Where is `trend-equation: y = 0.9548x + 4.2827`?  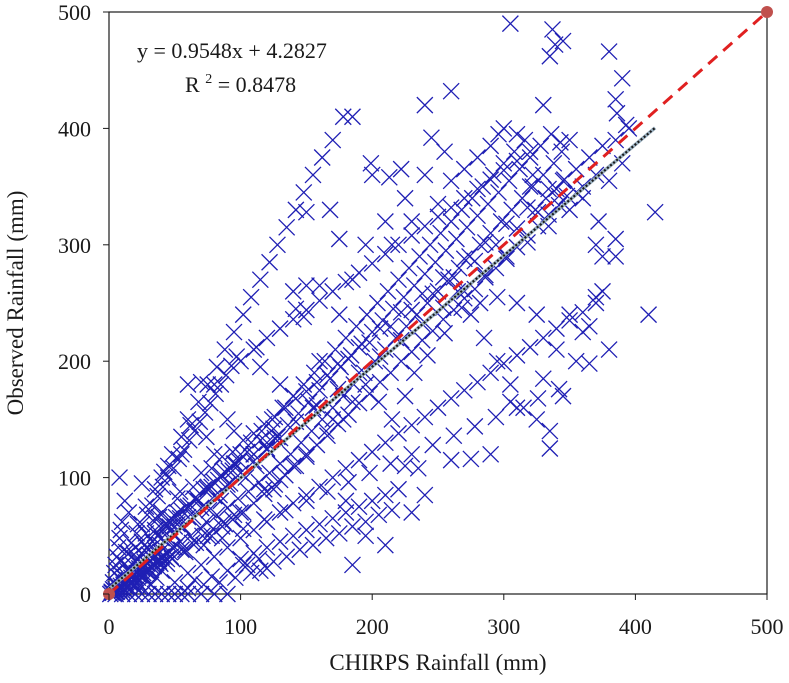 trend-equation: y = 0.9548x + 4.2827 is located at coordinates (232, 50).